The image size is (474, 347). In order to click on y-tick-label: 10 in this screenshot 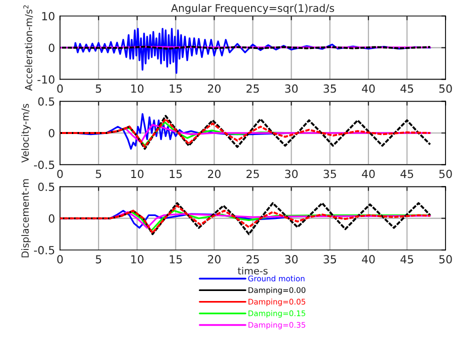, I will do `click(48, 16)`.